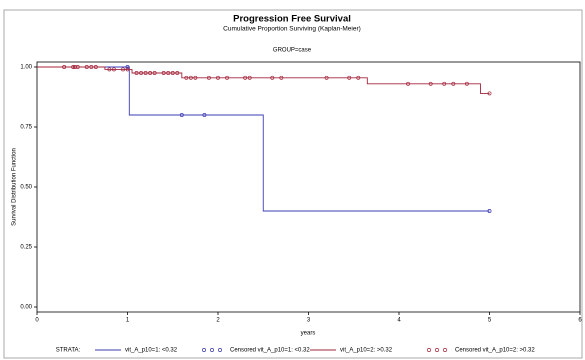 Image resolution: width=585 pixels, height=360 pixels. What do you see at coordinates (580, 321) in the screenshot?
I see `x-tick-label: 6` at bounding box center [580, 321].